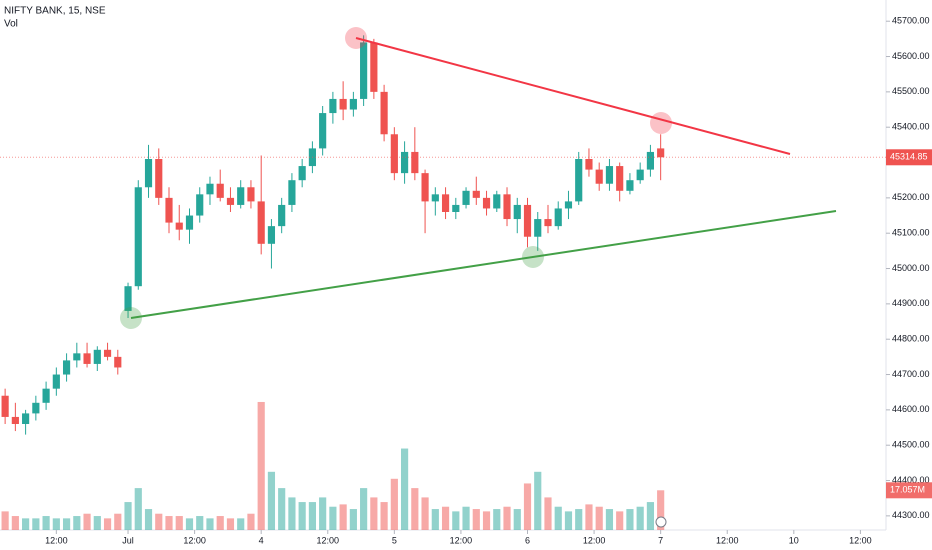 This screenshot has width=932, height=550. Describe the element at coordinates (794, 540) in the screenshot. I see `x-tick-label: 10` at that location.